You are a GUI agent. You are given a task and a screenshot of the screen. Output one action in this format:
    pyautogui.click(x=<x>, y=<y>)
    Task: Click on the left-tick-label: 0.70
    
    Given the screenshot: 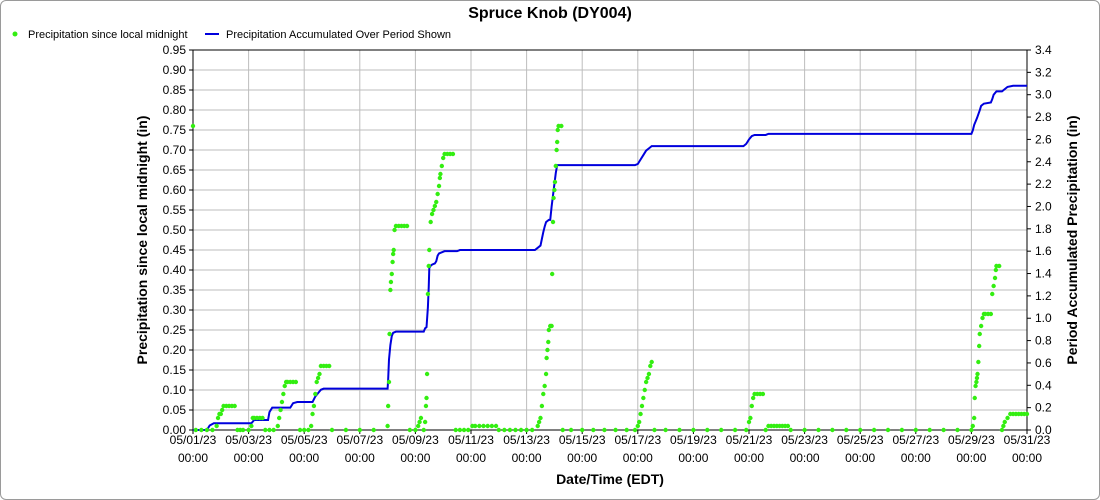 What is the action you would take?
    pyautogui.click(x=175, y=150)
    